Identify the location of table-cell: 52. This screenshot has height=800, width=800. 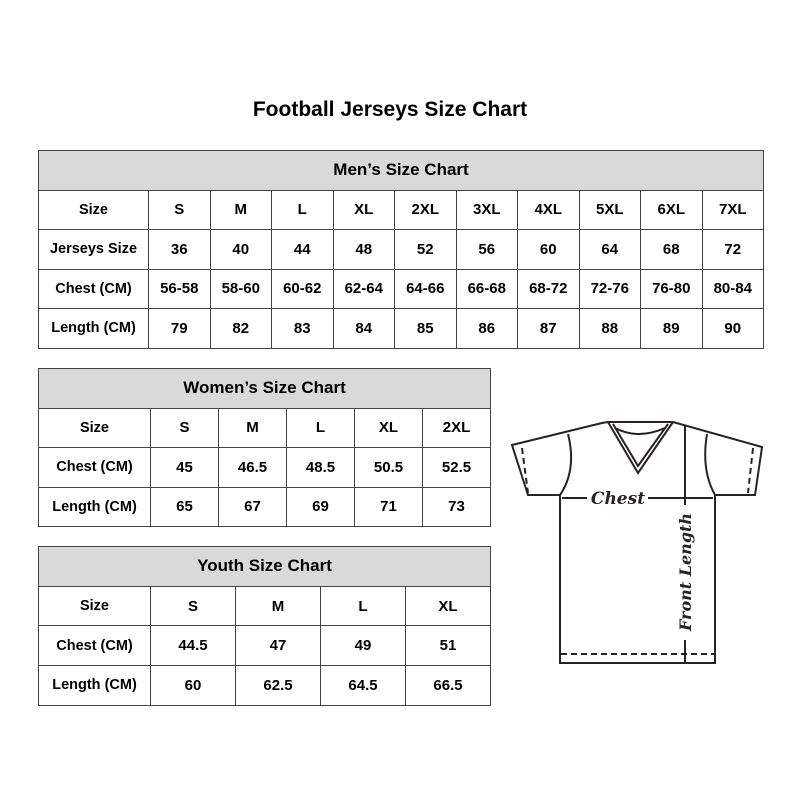
(425, 249).